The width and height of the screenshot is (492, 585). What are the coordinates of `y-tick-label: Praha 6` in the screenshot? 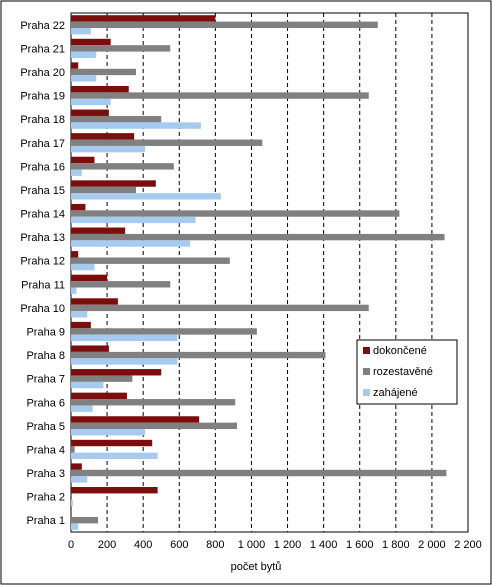 It's located at (45, 403).